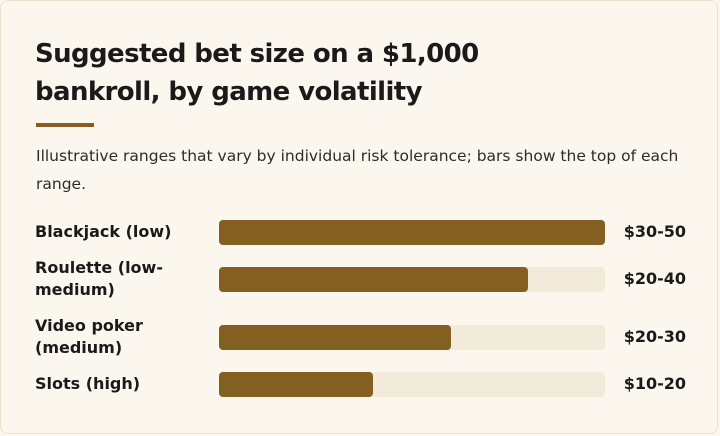 The image size is (720, 436). What do you see at coordinates (103, 231) in the screenshot?
I see `category-label: Blackjack (low)` at bounding box center [103, 231].